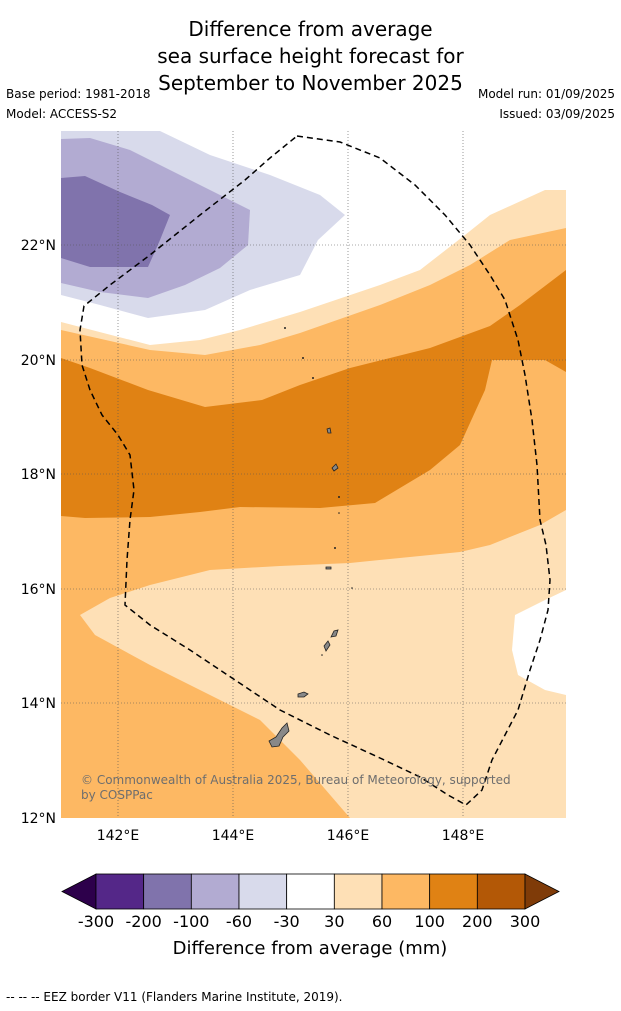  Describe the element at coordinates (287, 921) in the screenshot. I see `colorbar-tick-label: -30` at that location.